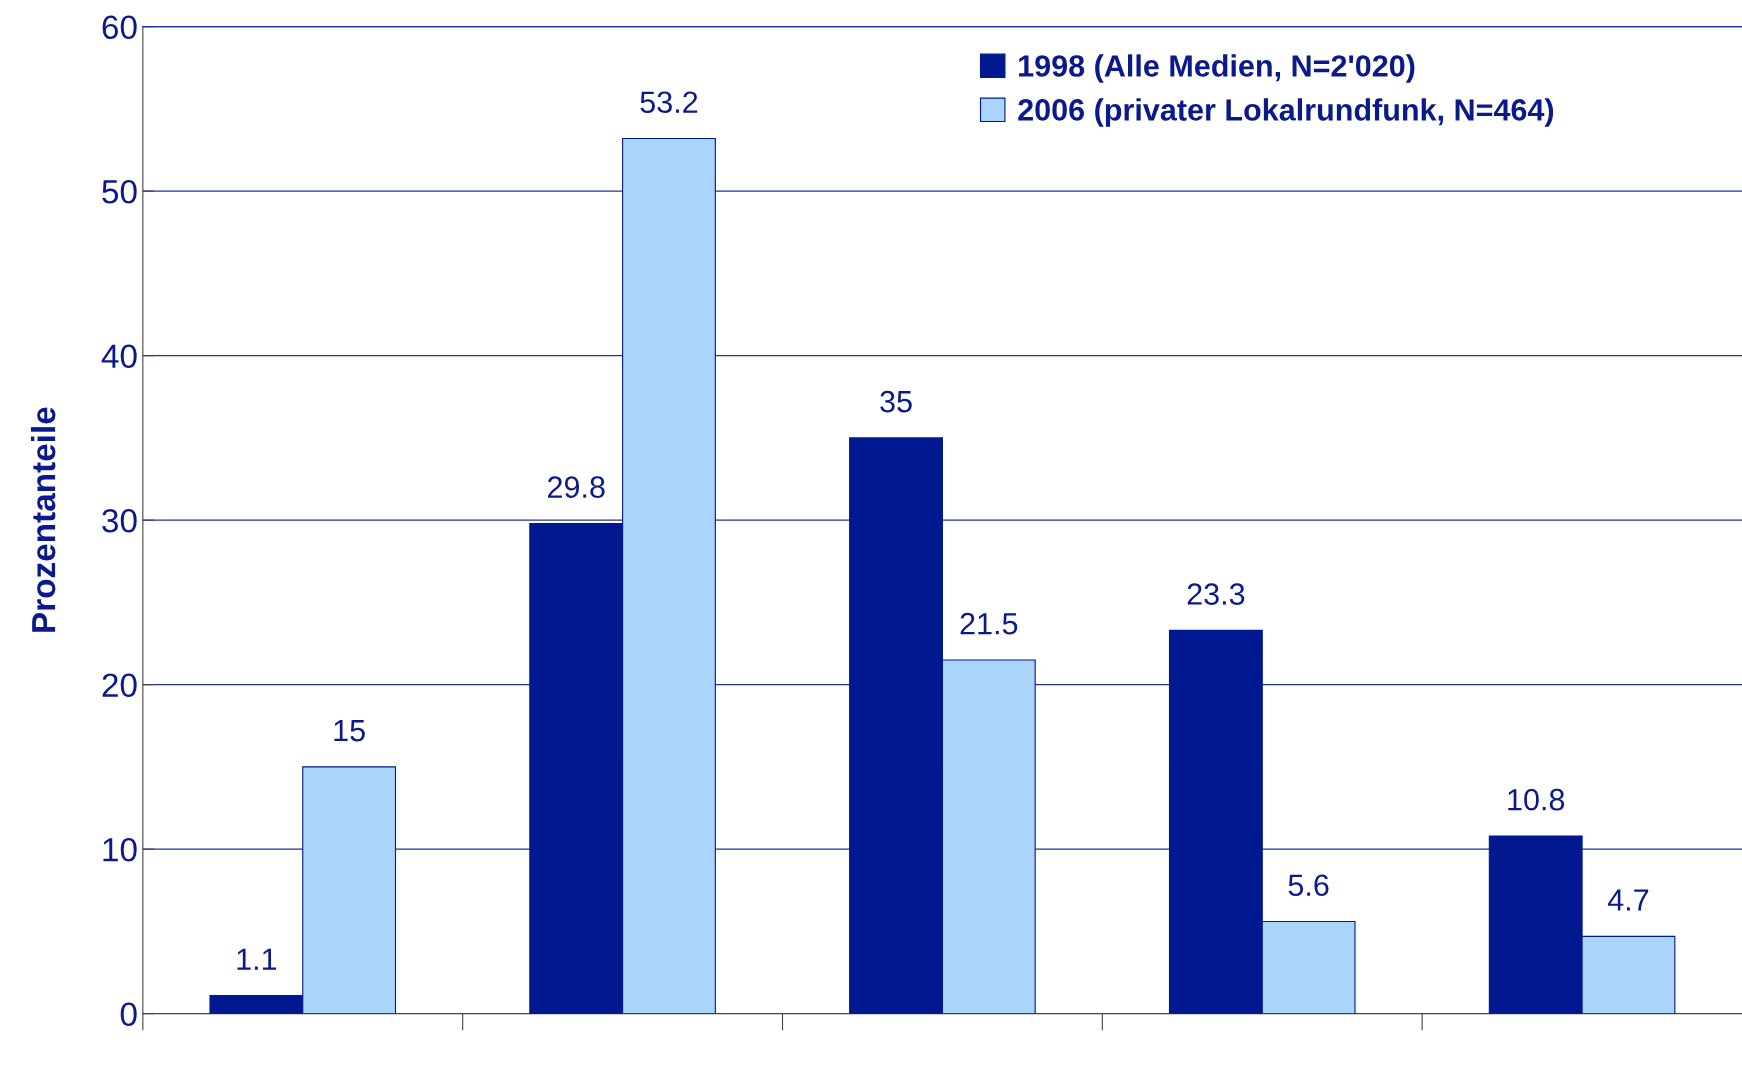  Describe the element at coordinates (119, 191) in the screenshot. I see `y-tick-label: 50` at that location.